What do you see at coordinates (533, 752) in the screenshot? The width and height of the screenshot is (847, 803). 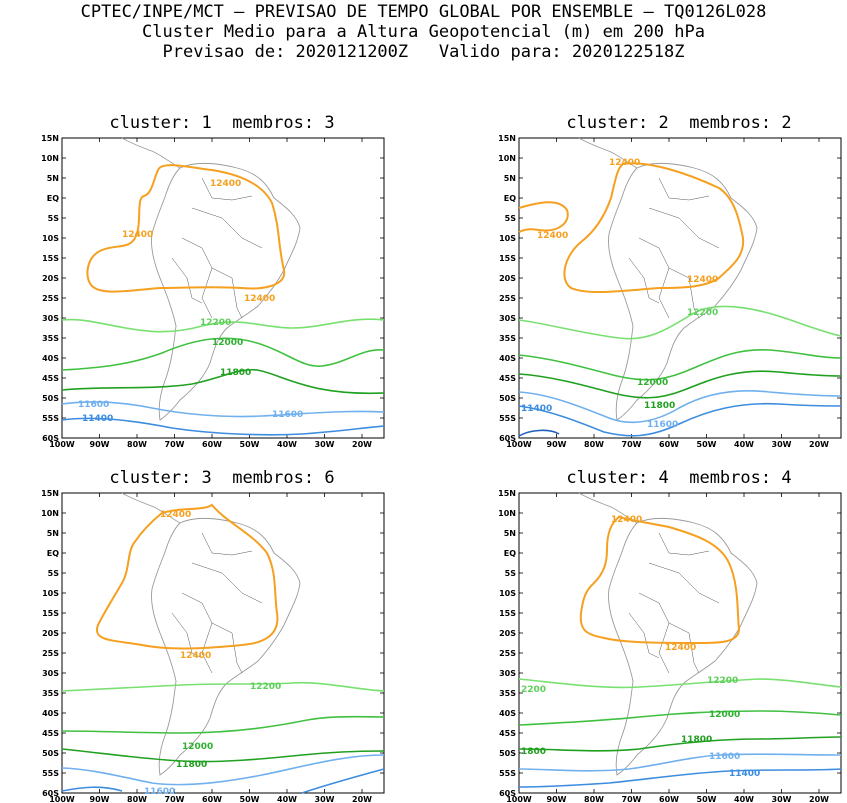 I see `contour-label: 1800` at bounding box center [533, 752].